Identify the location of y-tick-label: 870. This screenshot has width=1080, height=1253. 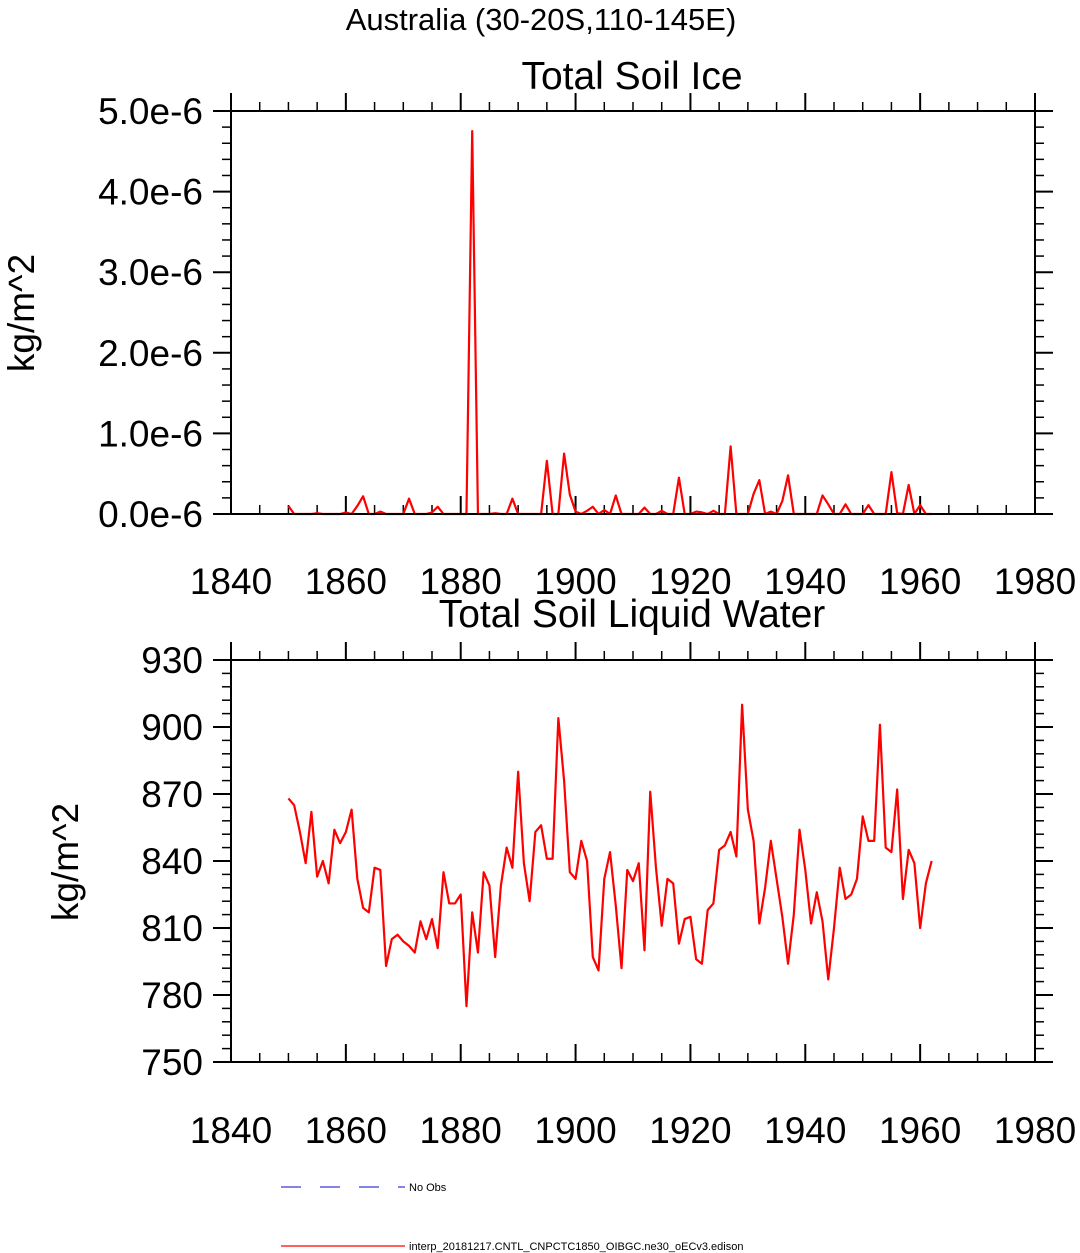
(172, 794).